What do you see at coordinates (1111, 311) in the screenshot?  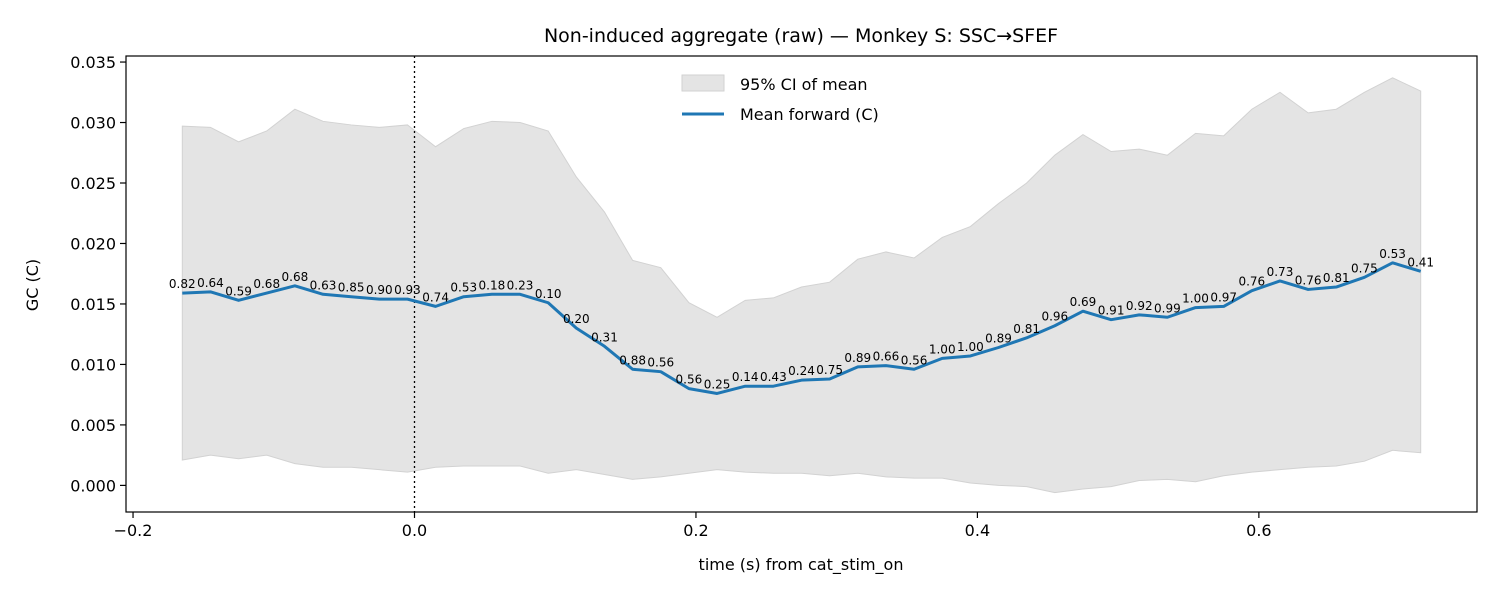 I see `point-annotation: 0.91` at bounding box center [1111, 311].